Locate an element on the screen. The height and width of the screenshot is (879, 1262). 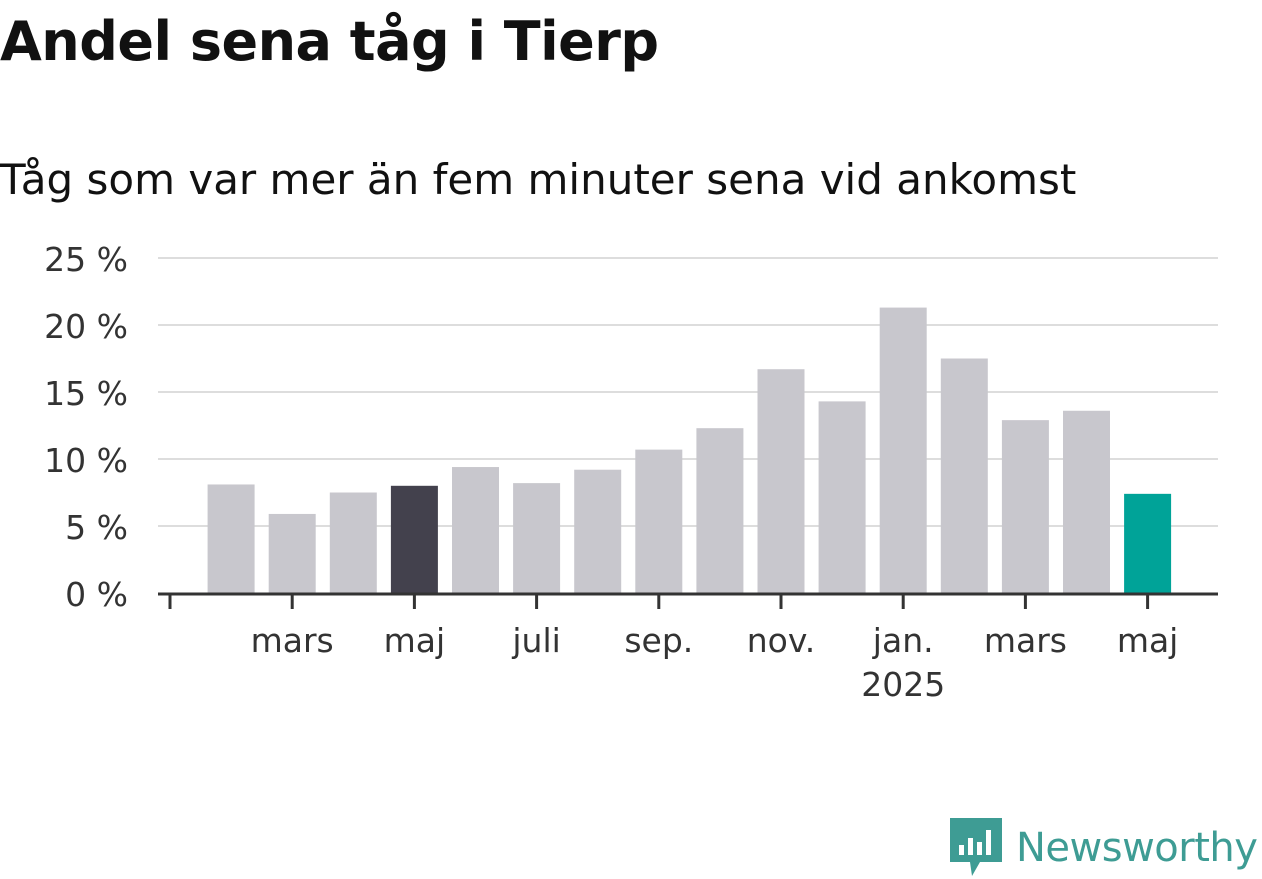
y-tick-label: 0 % is located at coordinates (96, 594).